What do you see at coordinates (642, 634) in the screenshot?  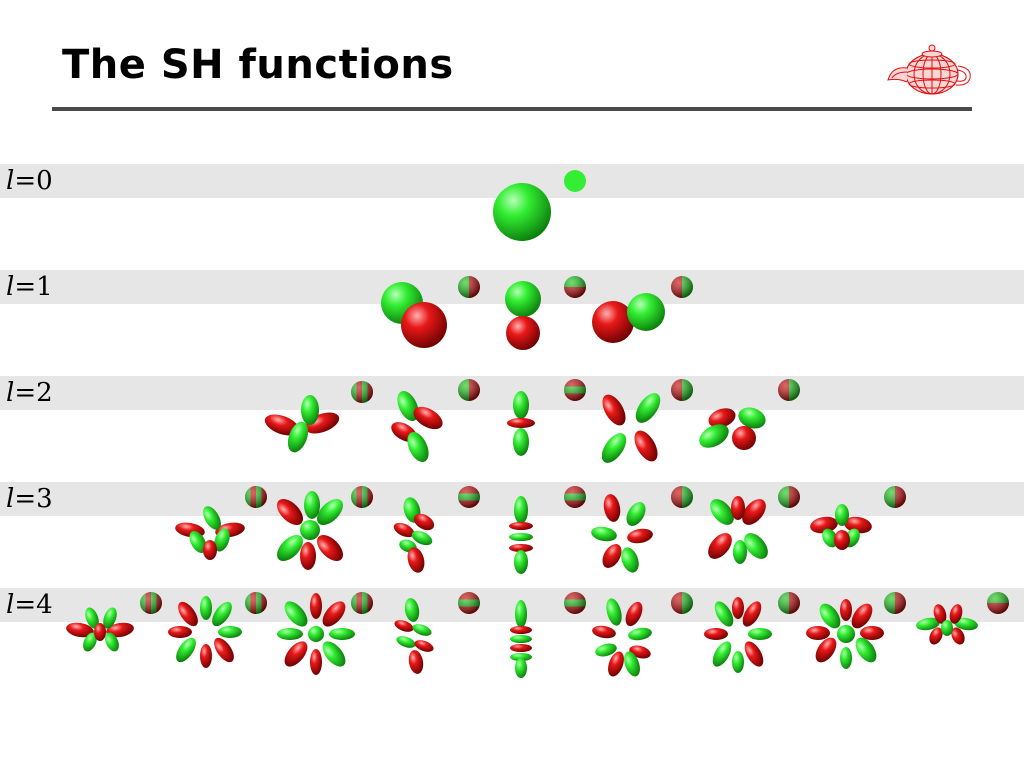 I see `sh-l4-m1` at bounding box center [642, 634].